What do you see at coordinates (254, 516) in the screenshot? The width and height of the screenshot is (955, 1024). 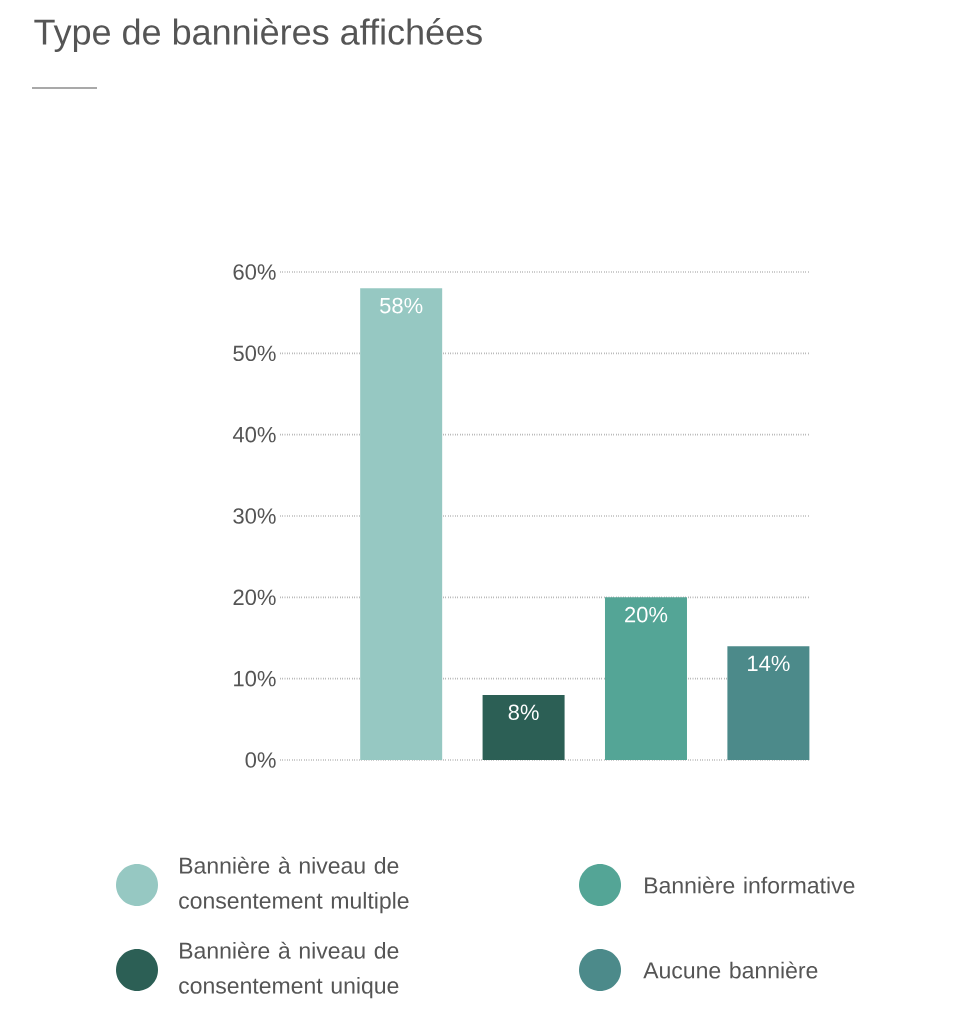 I see `y-tick-label: 30%` at bounding box center [254, 516].